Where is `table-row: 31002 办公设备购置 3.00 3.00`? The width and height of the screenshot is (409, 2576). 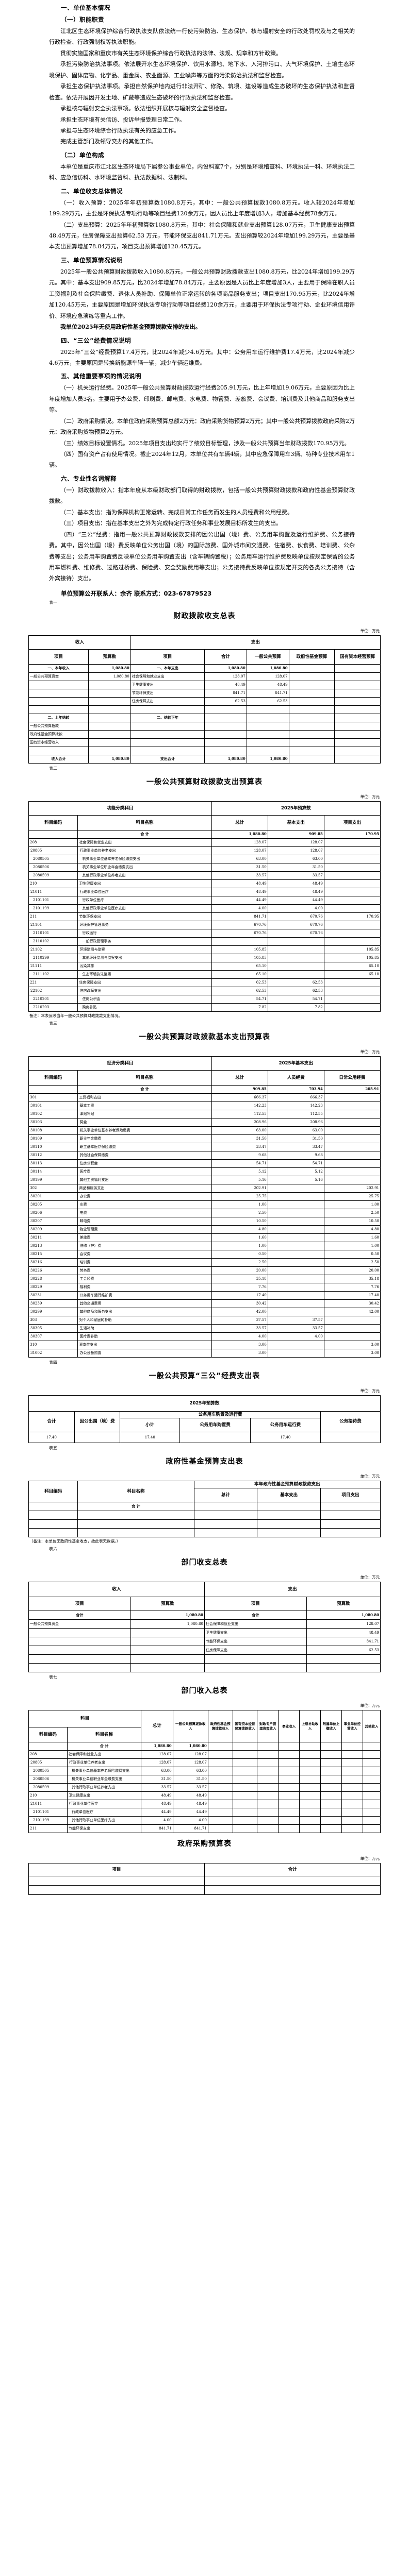
table-row: 31002 办公设备购置 3.00 3.00 is located at coordinates (204, 1353).